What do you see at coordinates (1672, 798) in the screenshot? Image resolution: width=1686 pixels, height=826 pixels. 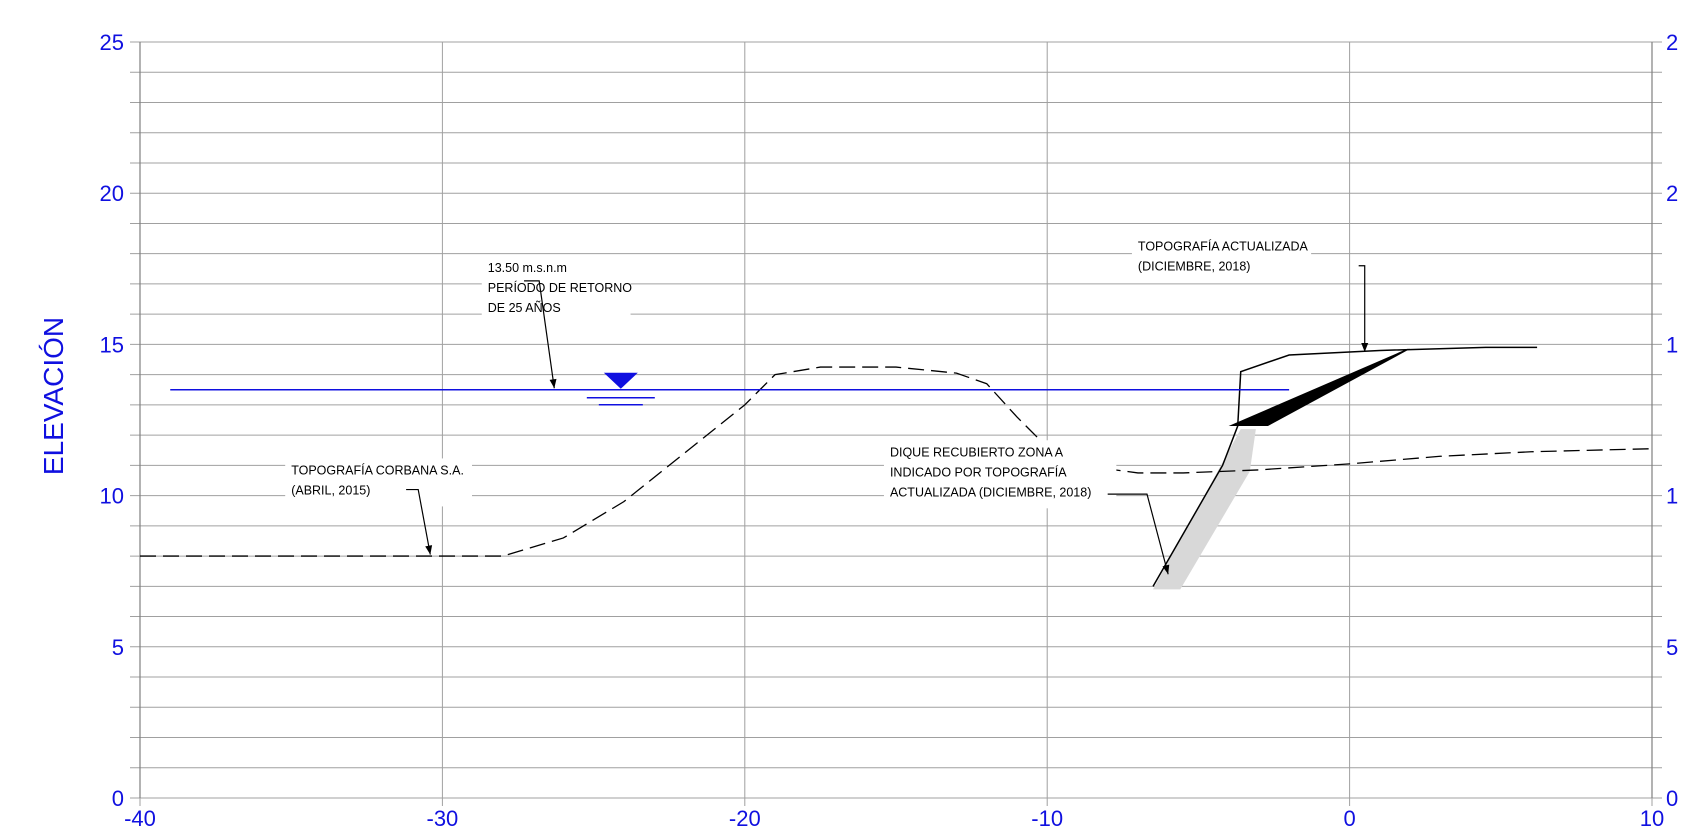 I see `y-right-tick-label: 0` at bounding box center [1672, 798].